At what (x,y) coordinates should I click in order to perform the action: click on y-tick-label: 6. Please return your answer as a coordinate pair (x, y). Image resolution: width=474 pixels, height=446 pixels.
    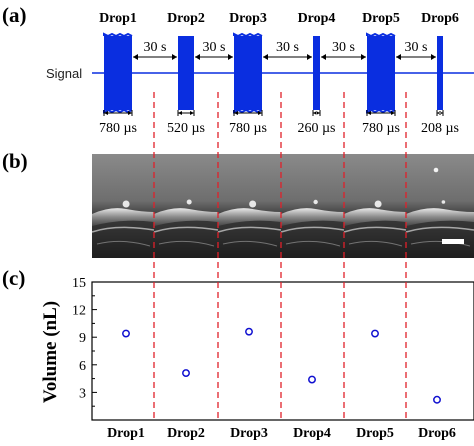
    Looking at the image, I should click on (82, 366).